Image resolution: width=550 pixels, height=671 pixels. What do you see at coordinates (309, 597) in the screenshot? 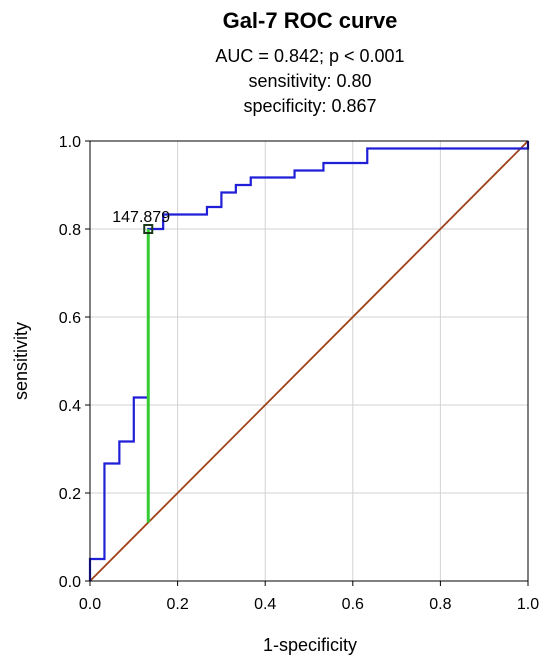
I see `x-axis-ticks: 0.0 0.2 0.4 0.6 0.8 1.0` at bounding box center [309, 597].